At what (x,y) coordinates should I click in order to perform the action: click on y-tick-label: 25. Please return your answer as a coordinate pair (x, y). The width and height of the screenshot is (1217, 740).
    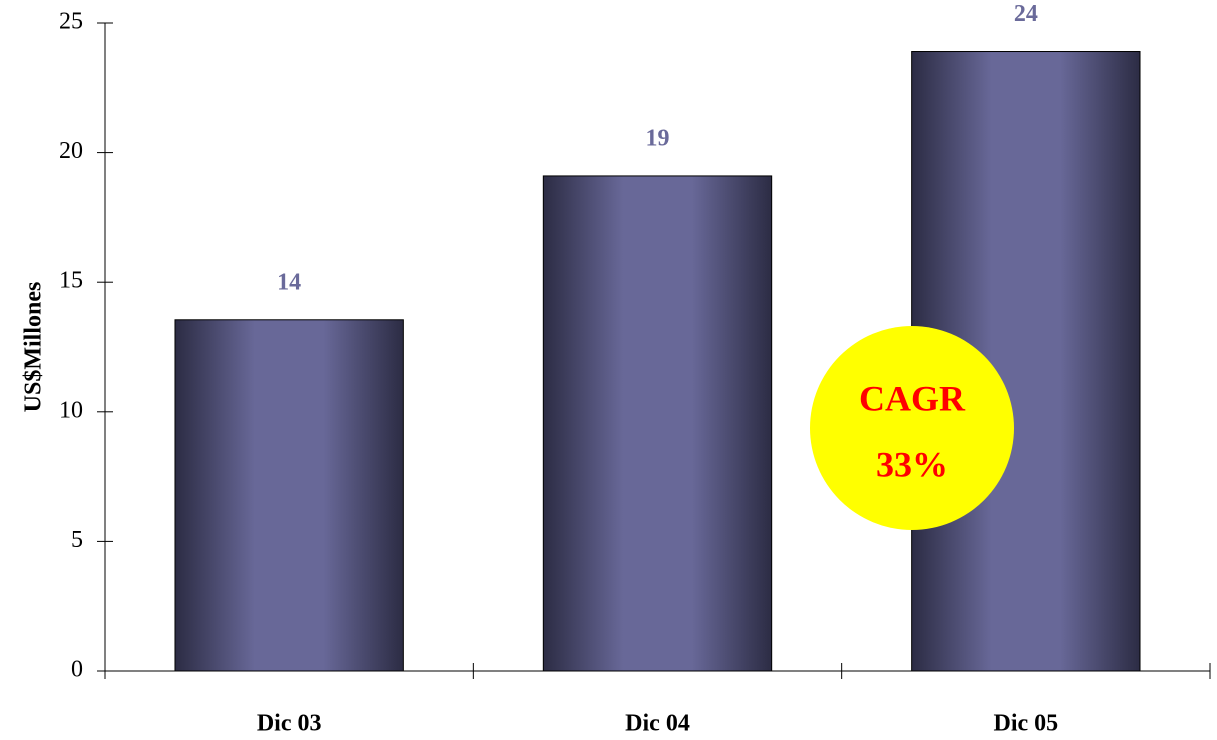
    Looking at the image, I should click on (71, 22).